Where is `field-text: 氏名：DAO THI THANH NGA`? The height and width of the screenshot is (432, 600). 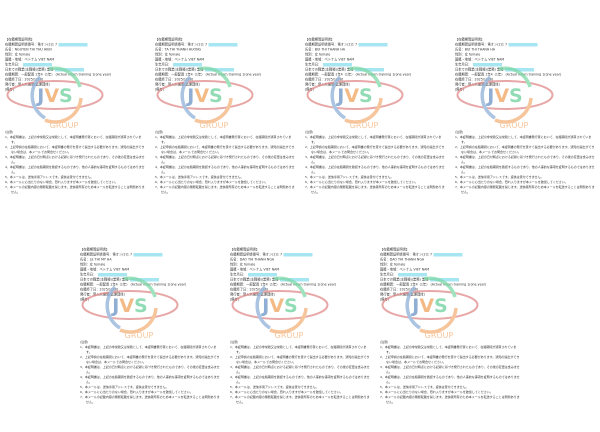 field-text: 氏名：DAO THI THANH NGA is located at coordinates (252, 259).